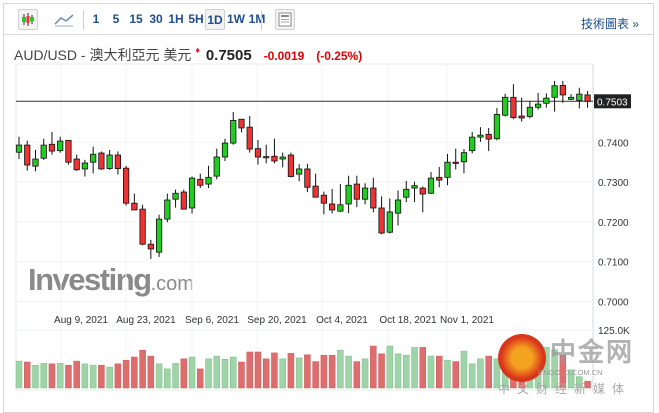 The image size is (659, 413). What do you see at coordinates (196, 19) in the screenshot?
I see `interval-5h-button: 5H` at bounding box center [196, 19].